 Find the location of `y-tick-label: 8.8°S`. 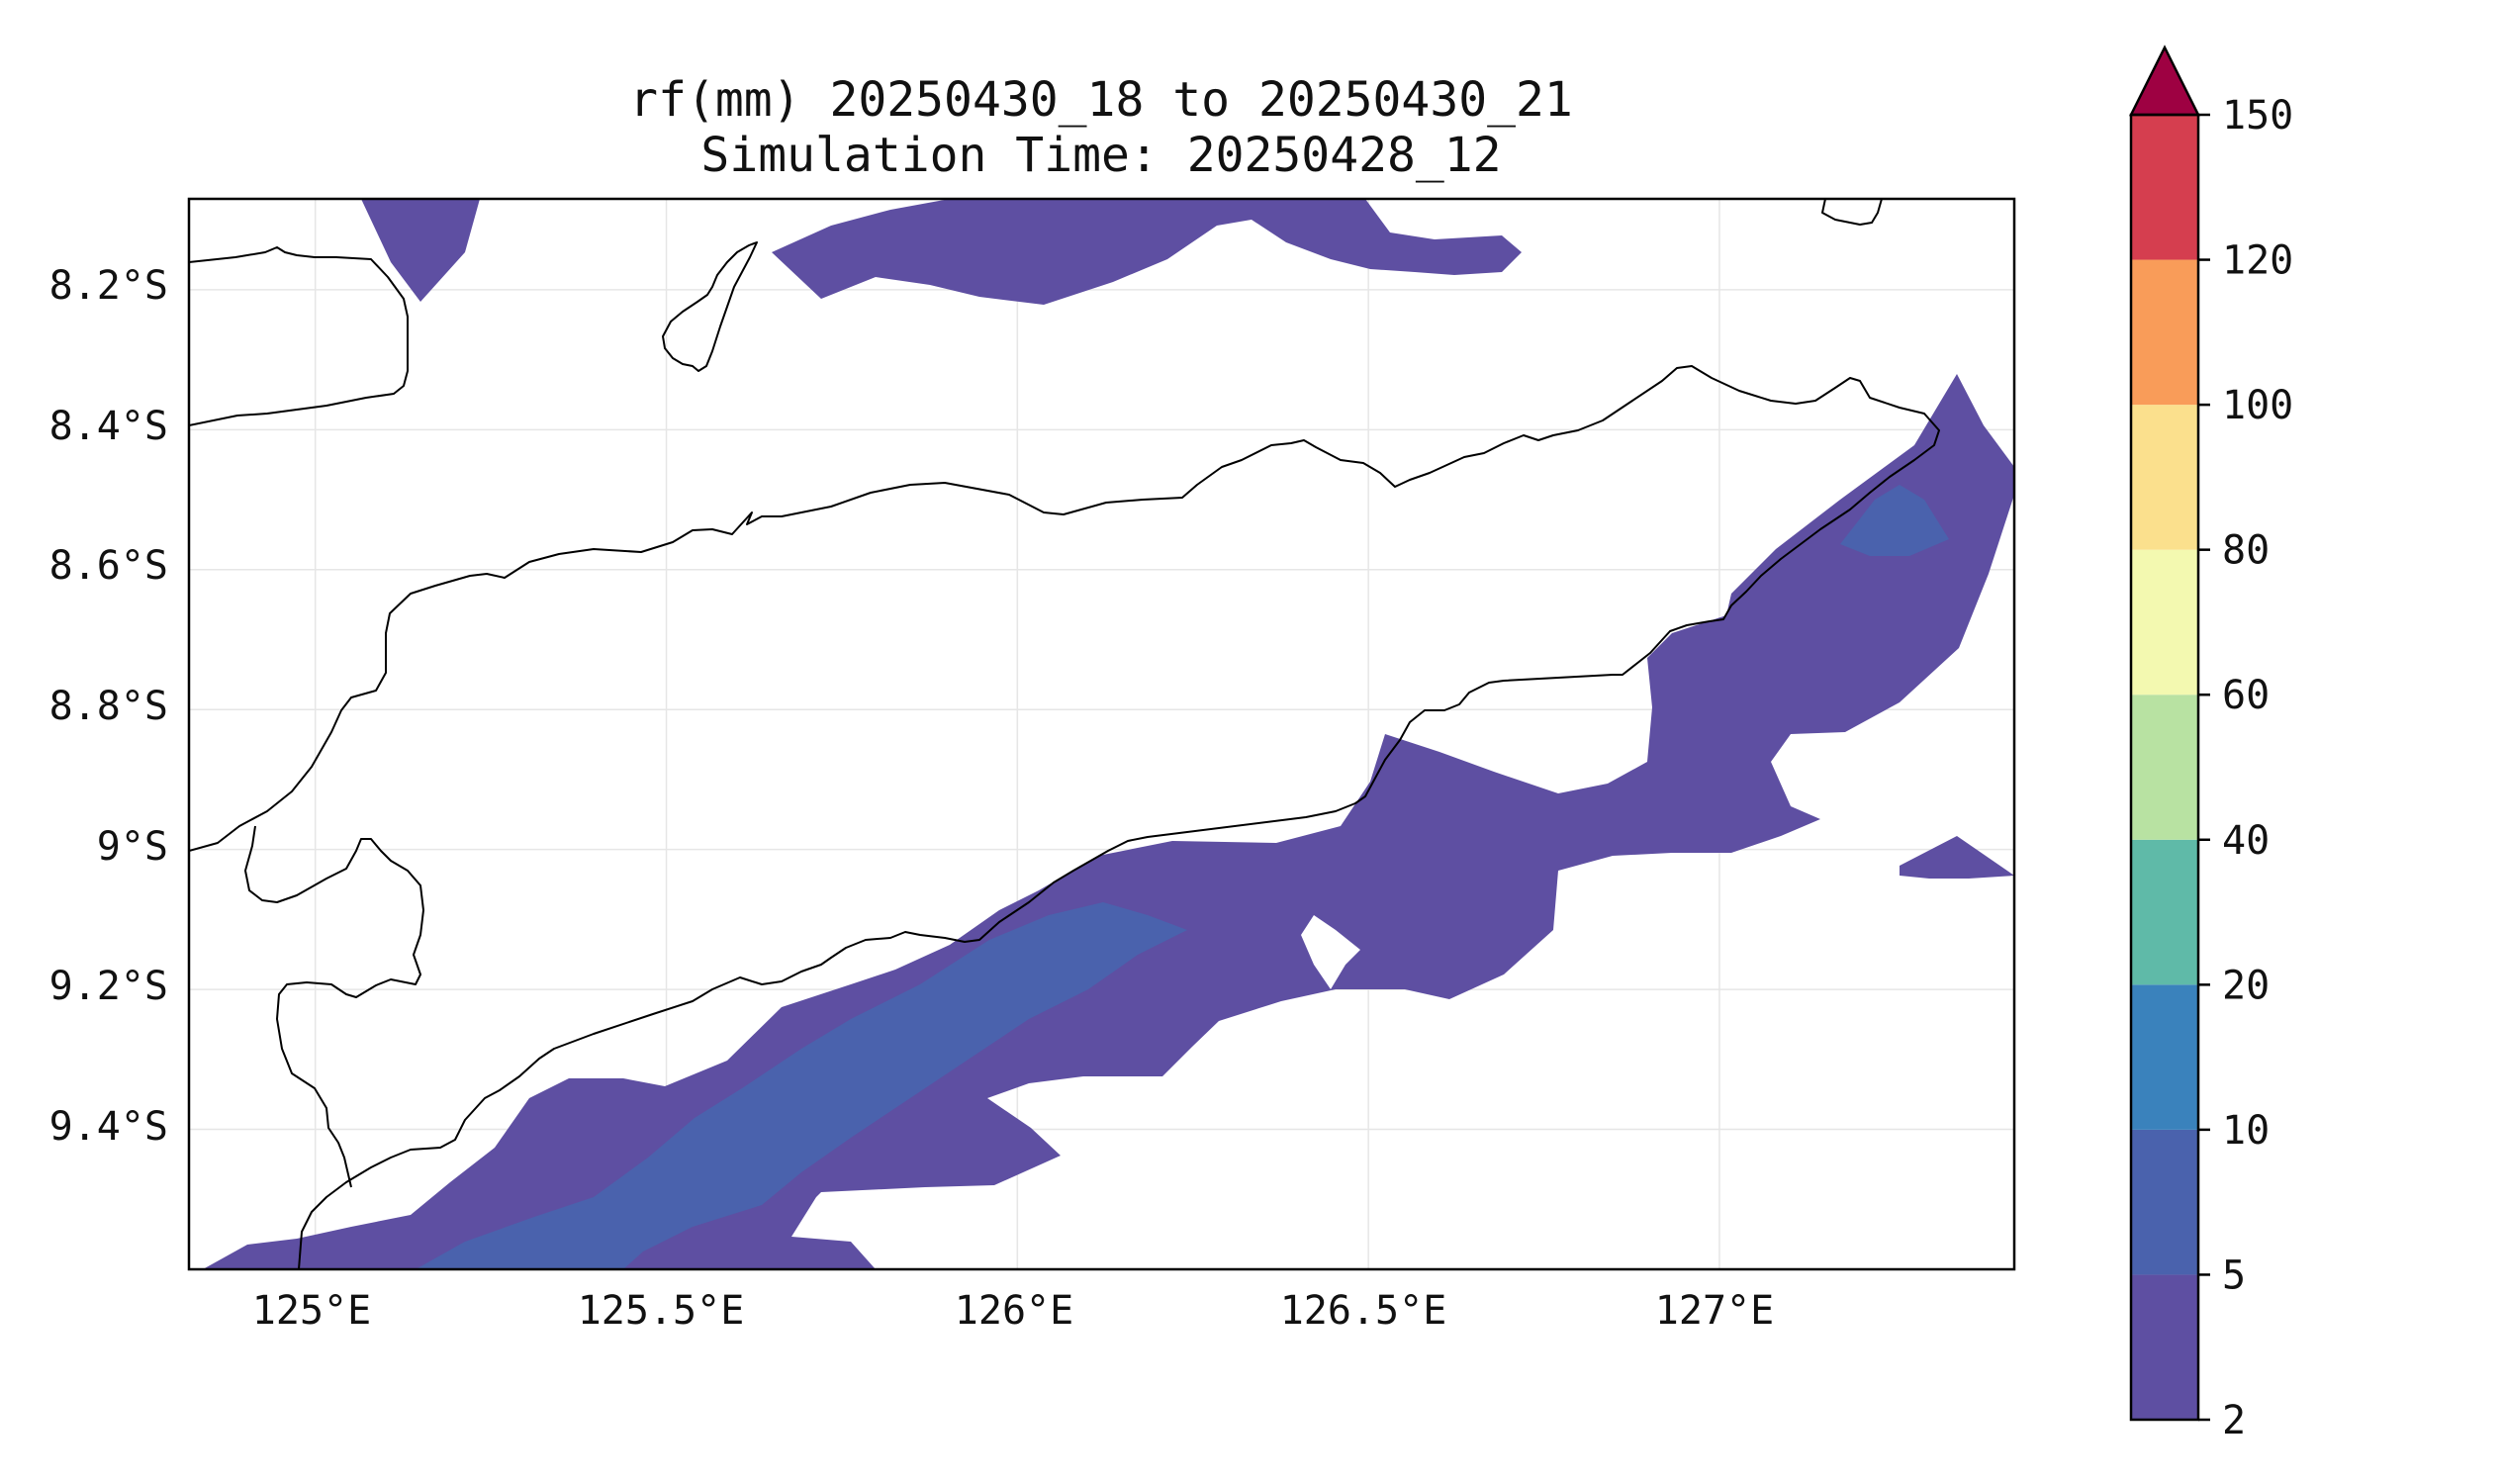

y-tick-label: 8.8°S is located at coordinates (108, 706).